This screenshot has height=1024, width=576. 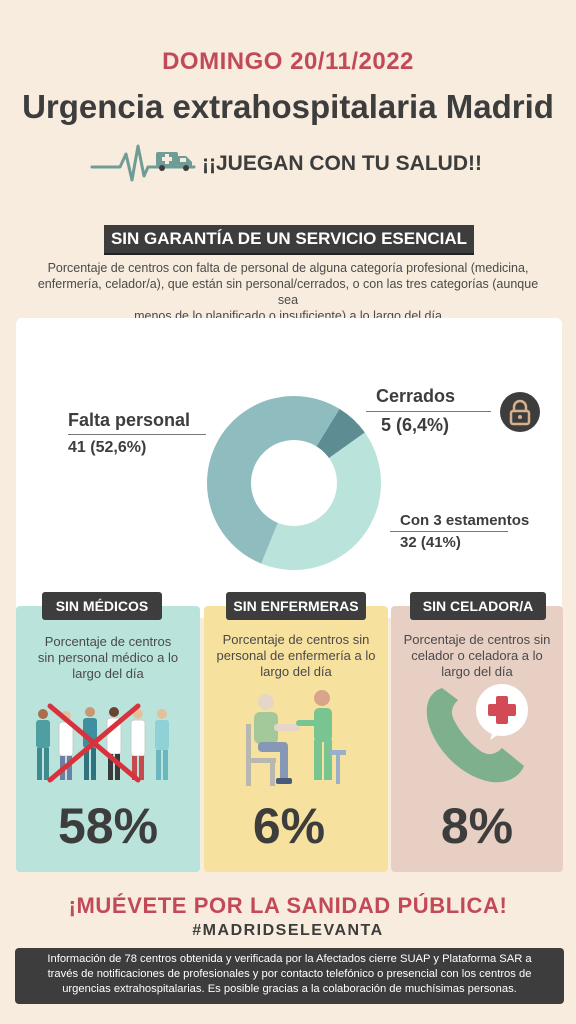 What do you see at coordinates (288, 930) in the screenshot?
I see `hashtag: #MADRIDSELEVANTA` at bounding box center [288, 930].